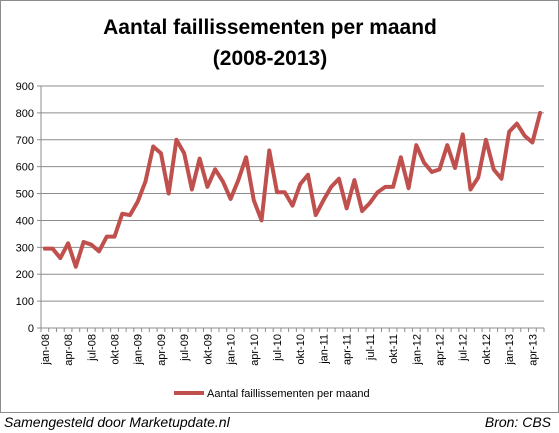 This screenshot has width=559, height=433. I want to click on y-tick-label: 500, so click(25, 195).